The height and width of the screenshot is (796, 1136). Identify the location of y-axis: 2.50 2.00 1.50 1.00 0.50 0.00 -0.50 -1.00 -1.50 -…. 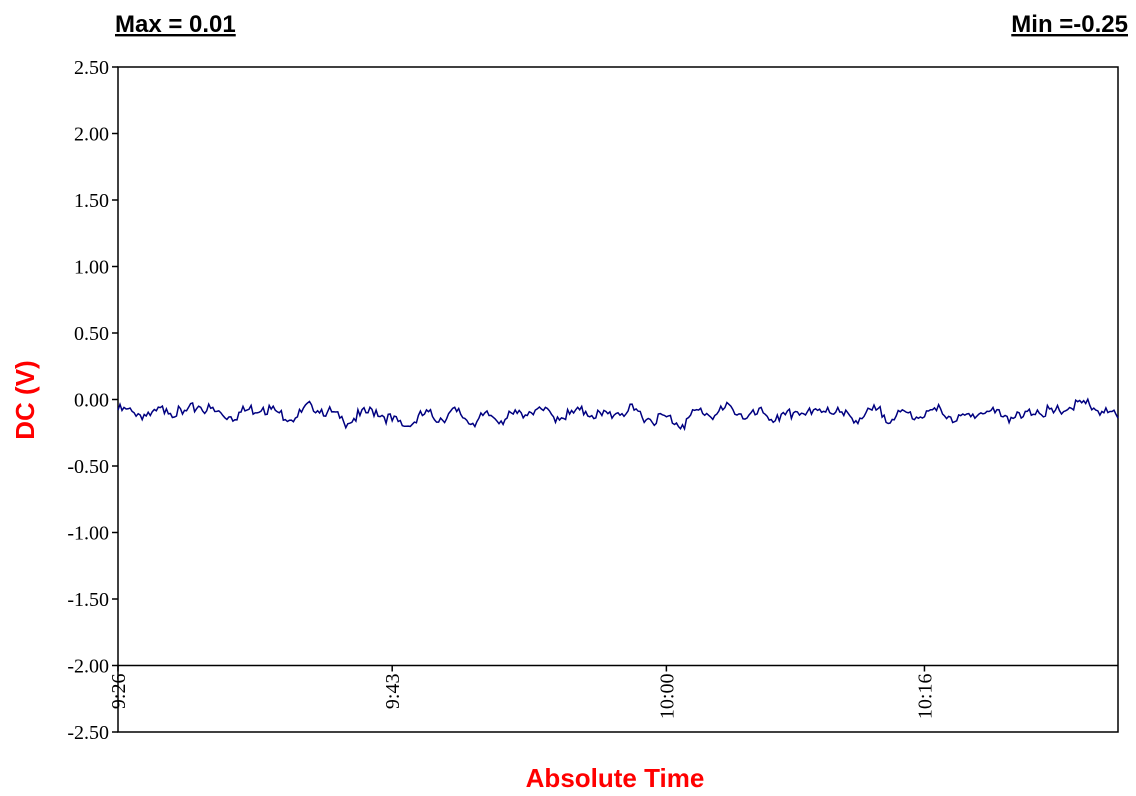
(92, 400).